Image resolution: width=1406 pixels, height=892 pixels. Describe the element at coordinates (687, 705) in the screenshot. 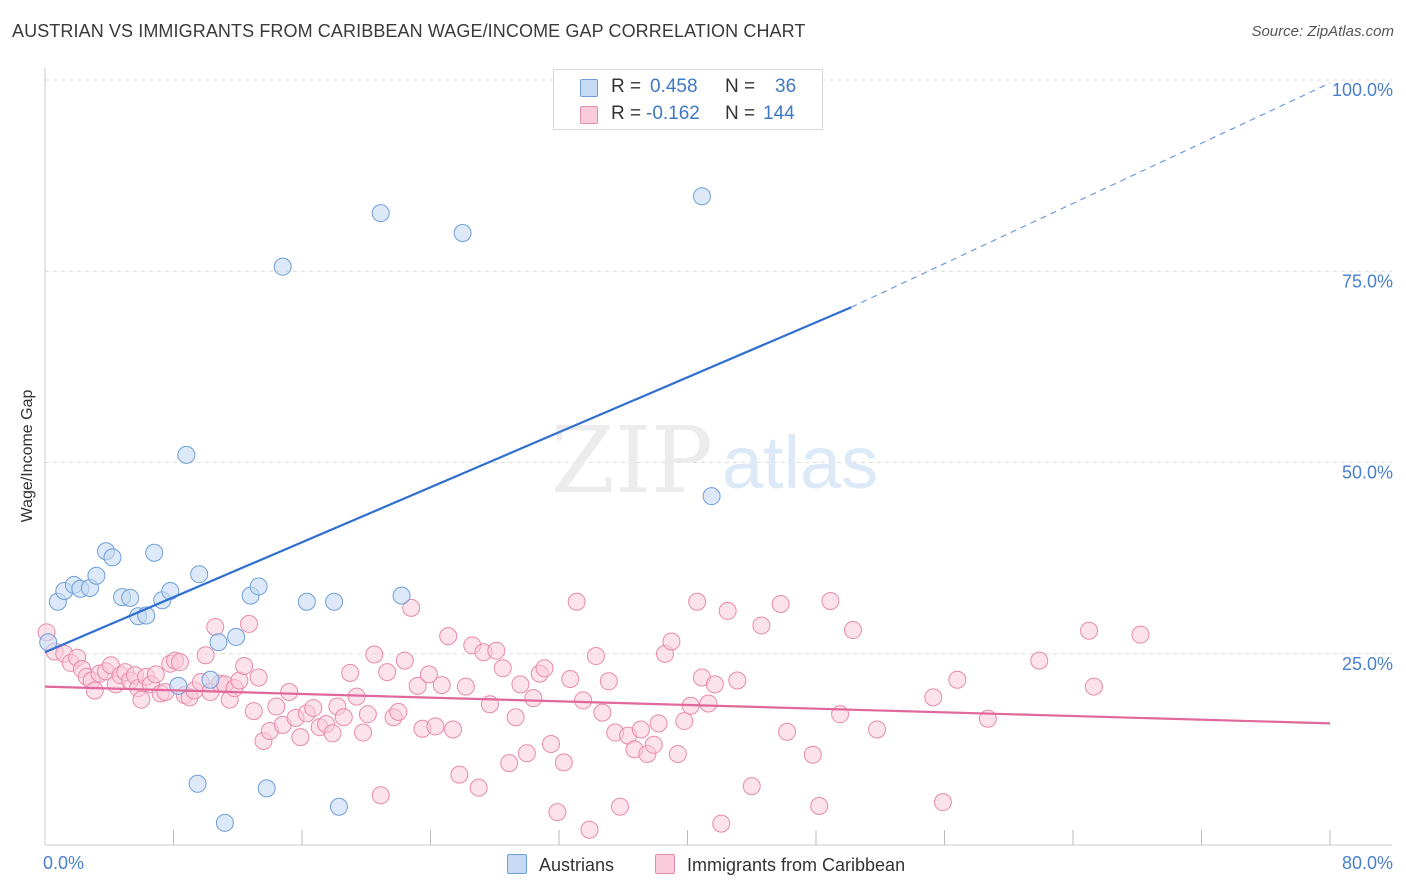

I see `caribbean-trend-line` at that location.